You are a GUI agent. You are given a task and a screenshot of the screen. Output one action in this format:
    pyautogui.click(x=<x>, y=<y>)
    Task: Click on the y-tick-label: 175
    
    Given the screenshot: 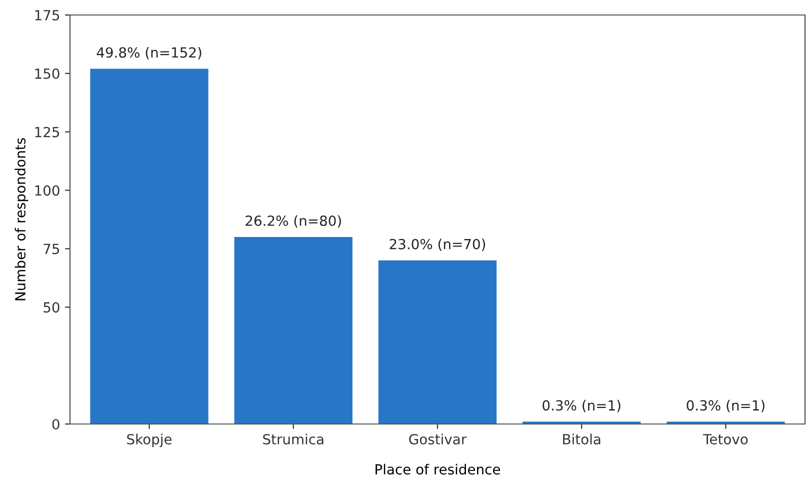 What is the action you would take?
    pyautogui.click(x=47, y=15)
    